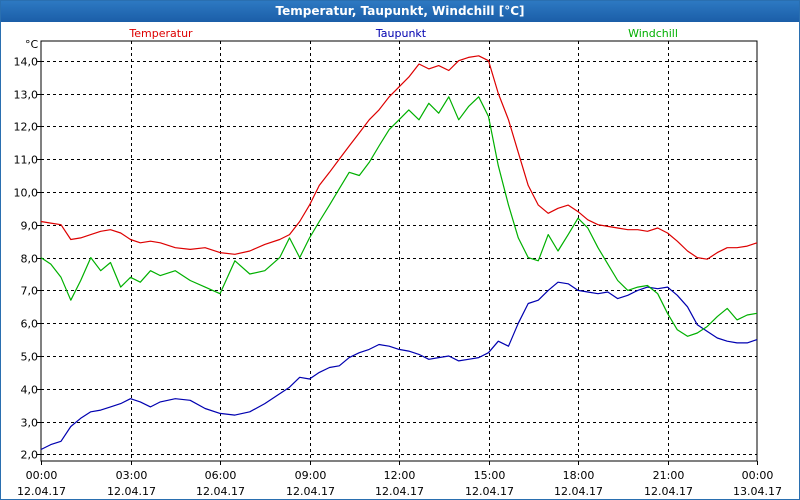  I want to click on x-tick-time: 12:00, so click(400, 475).